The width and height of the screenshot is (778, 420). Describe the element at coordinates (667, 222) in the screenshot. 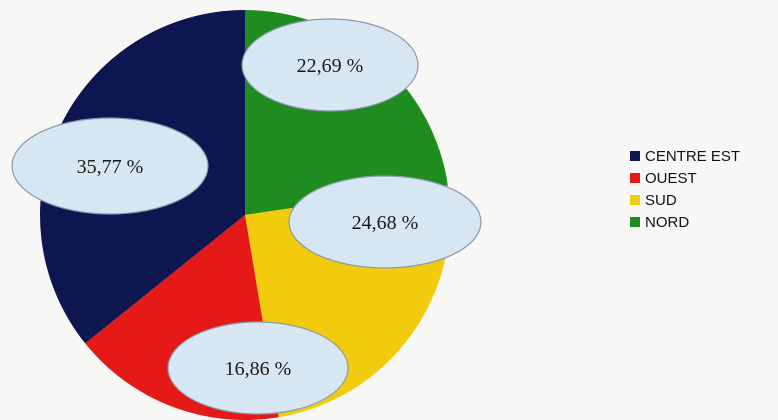

I see `legend-label: NORD` at that location.